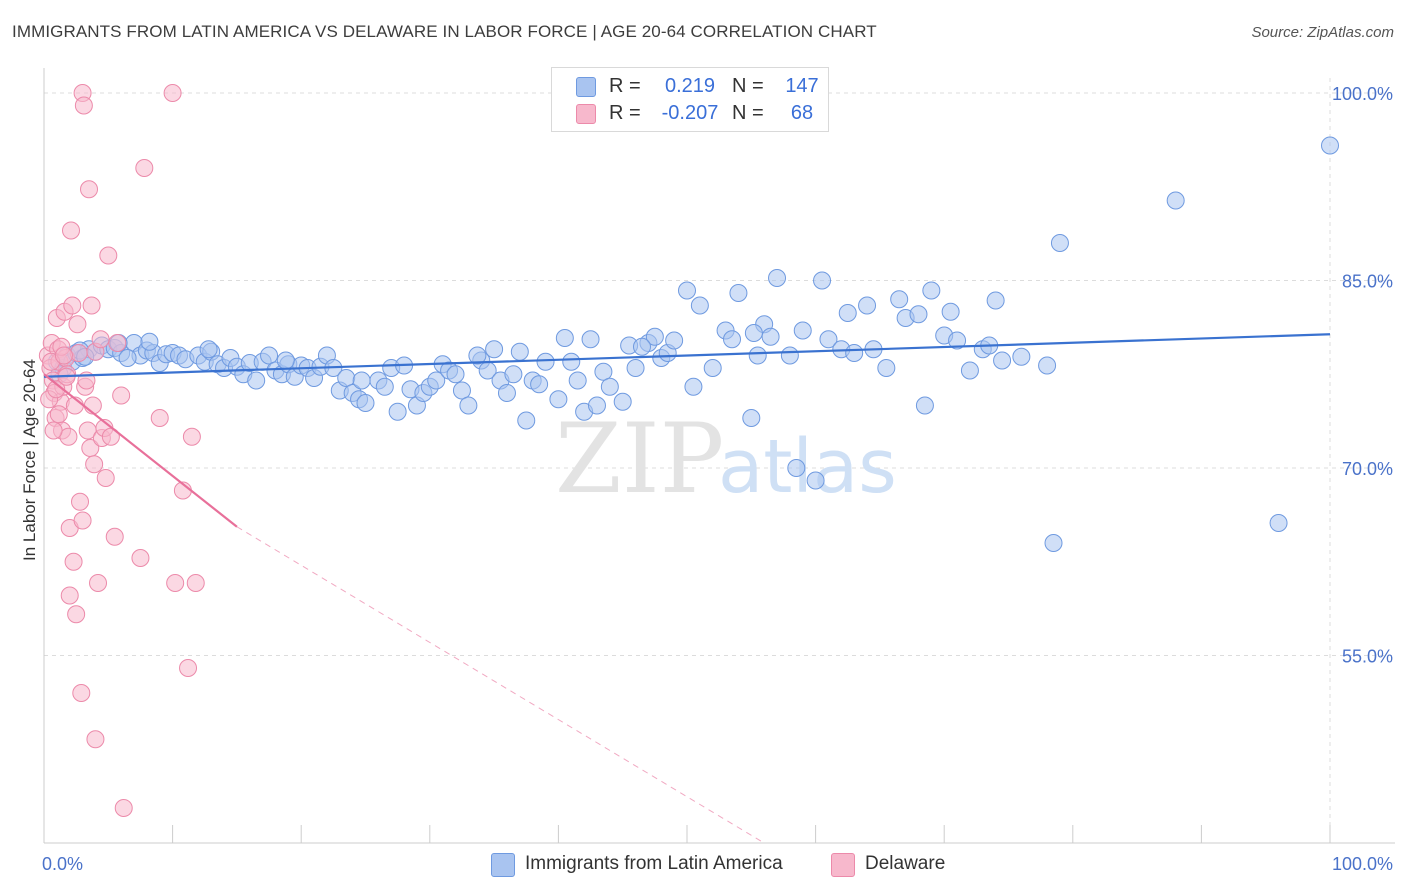  I want to click on legend-n-value: 68, so click(802, 113).